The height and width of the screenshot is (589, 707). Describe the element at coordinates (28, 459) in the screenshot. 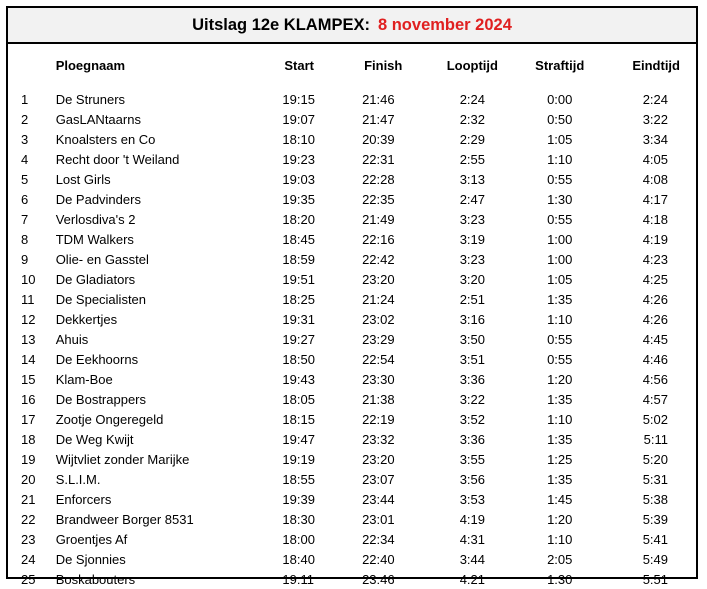

I see `cell-rank: 19` at that location.